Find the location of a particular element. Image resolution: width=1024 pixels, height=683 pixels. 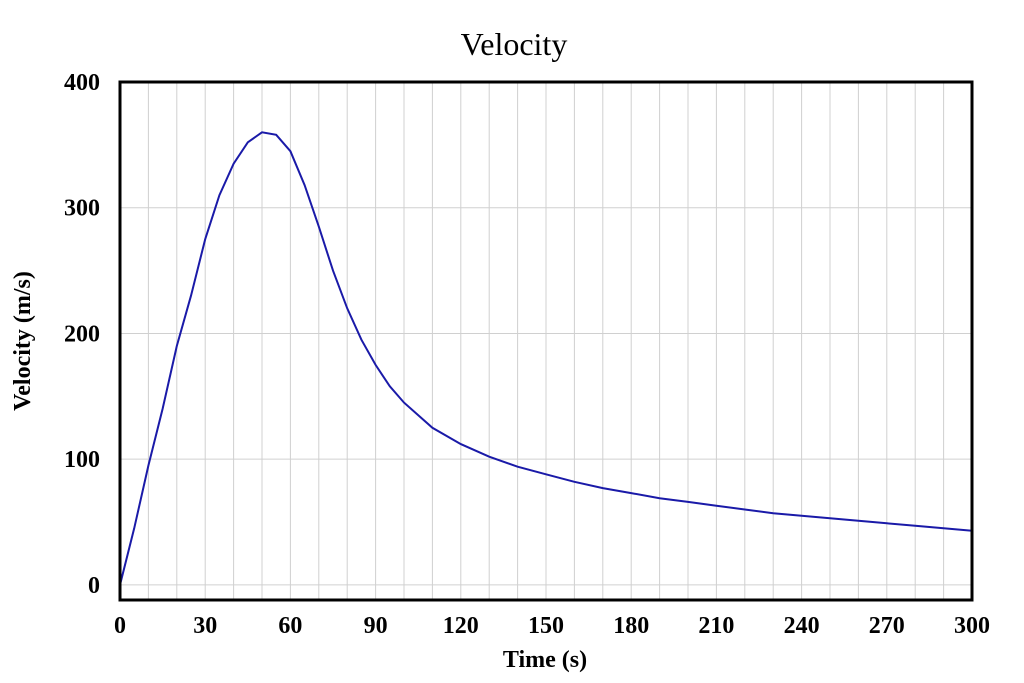

x-tick-label: 180 is located at coordinates (631, 626).